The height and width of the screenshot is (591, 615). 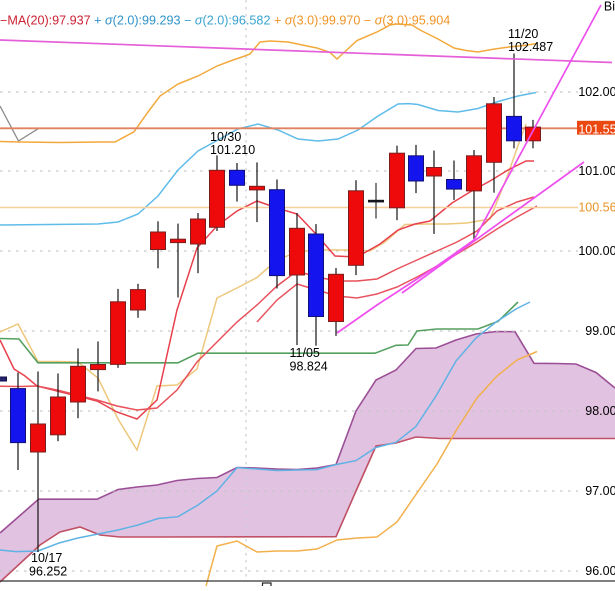 I want to click on svg-text: 11/20, so click(x=523, y=34).